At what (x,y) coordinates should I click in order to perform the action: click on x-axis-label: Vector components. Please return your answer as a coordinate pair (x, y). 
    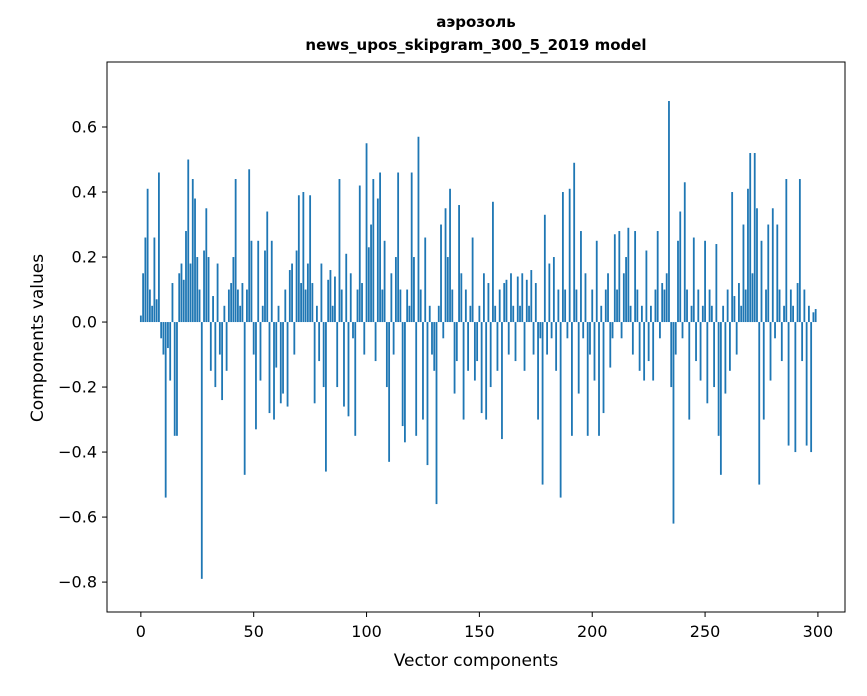
    Looking at the image, I should click on (476, 661).